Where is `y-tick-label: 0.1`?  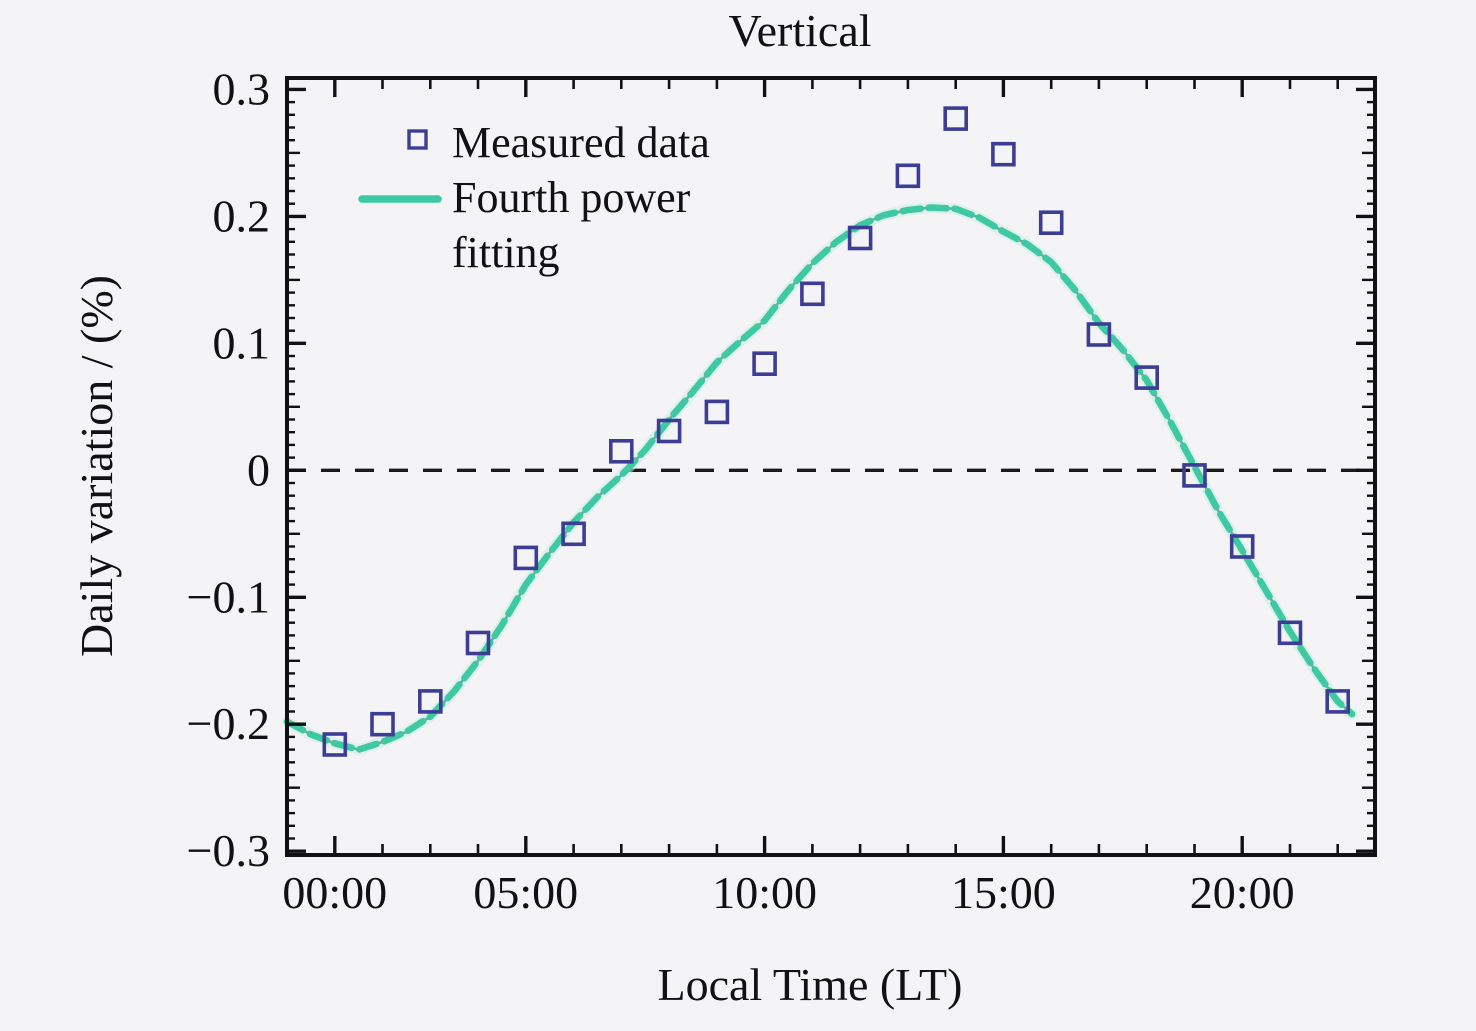 y-tick-label: 0.1 is located at coordinates (242, 342).